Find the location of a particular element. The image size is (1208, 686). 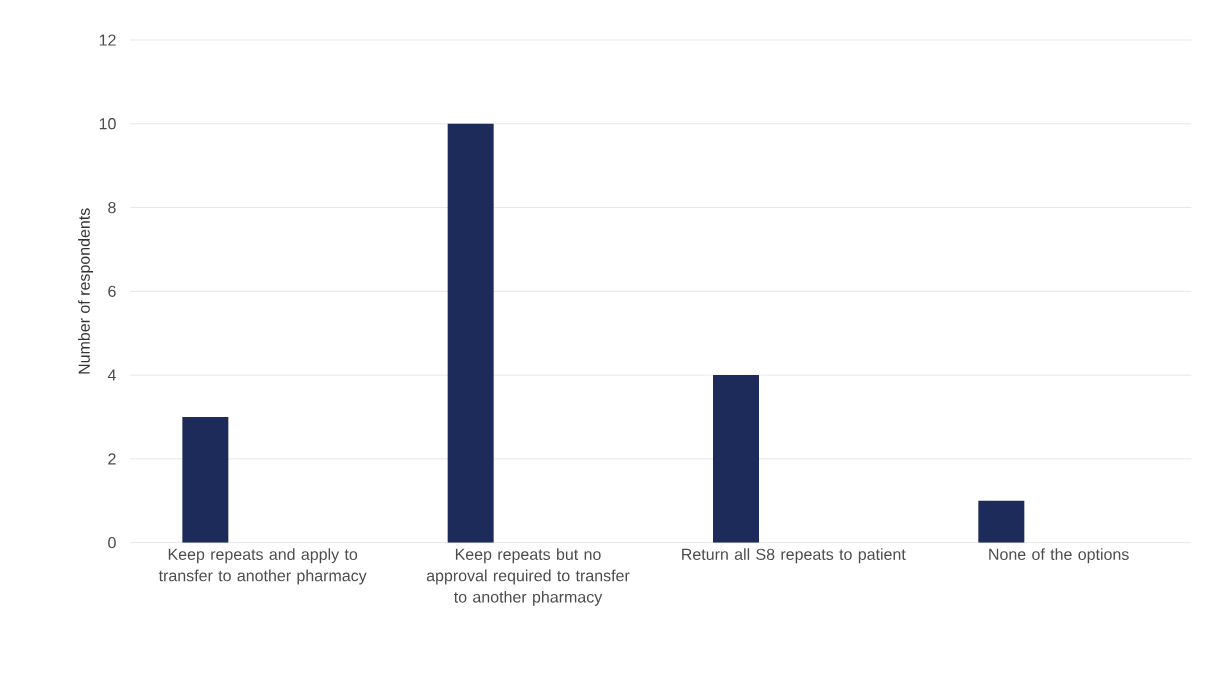

y-tick-label: 6 is located at coordinates (112, 291).